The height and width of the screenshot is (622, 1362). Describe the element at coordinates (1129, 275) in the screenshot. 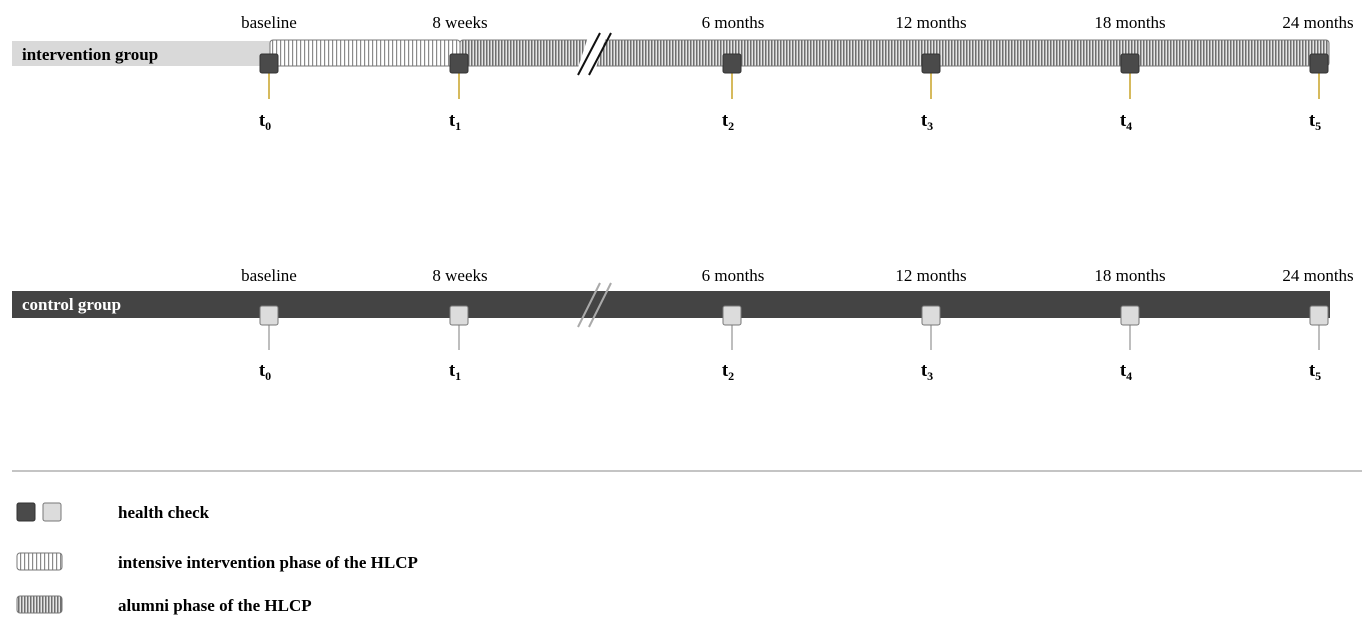

I see `control-timepoint-label: 18 months` at that location.